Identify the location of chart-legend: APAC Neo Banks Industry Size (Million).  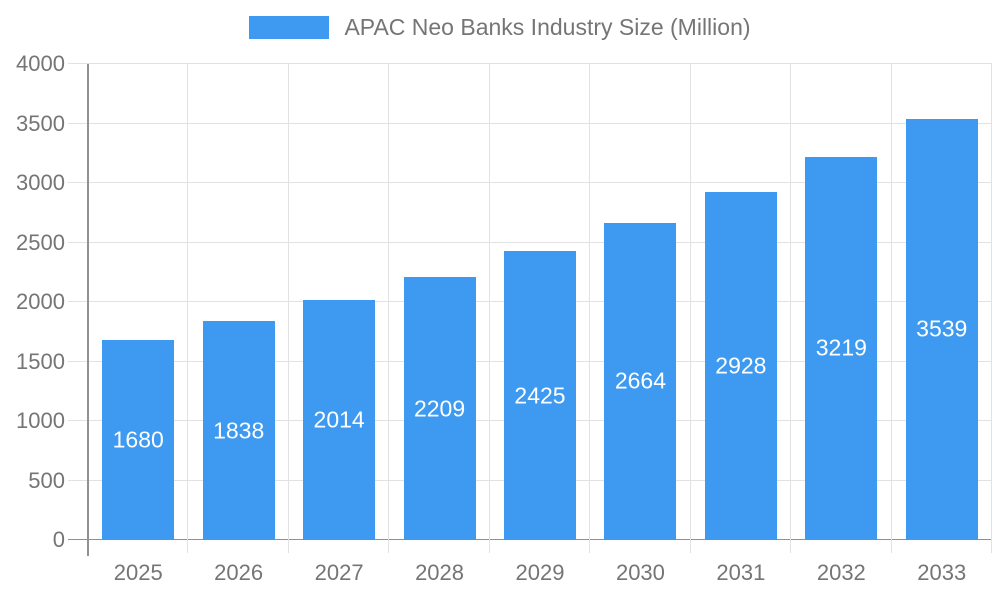
(500, 27).